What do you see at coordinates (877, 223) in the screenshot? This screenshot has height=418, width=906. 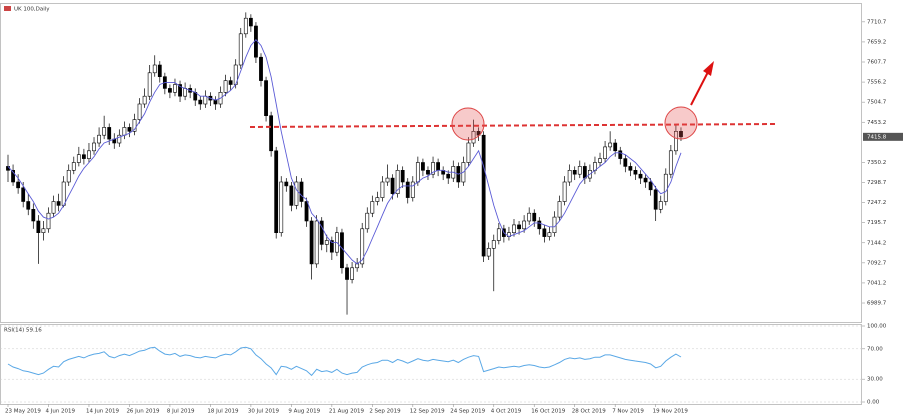 I see `y-tick-label: 7195.7` at bounding box center [877, 223].